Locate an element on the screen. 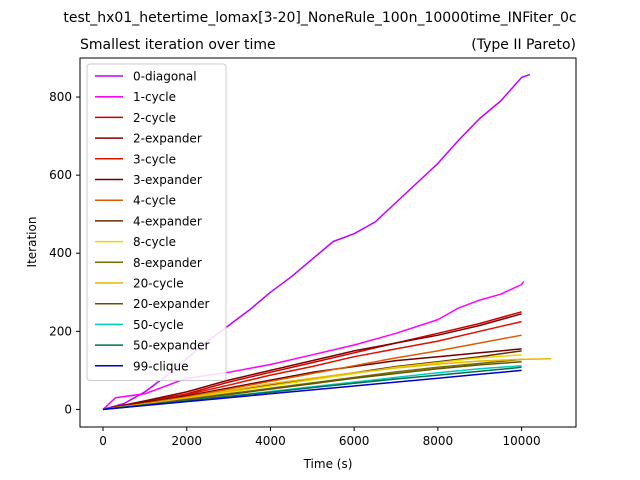  legend-label: 99-clique is located at coordinates (160, 366).